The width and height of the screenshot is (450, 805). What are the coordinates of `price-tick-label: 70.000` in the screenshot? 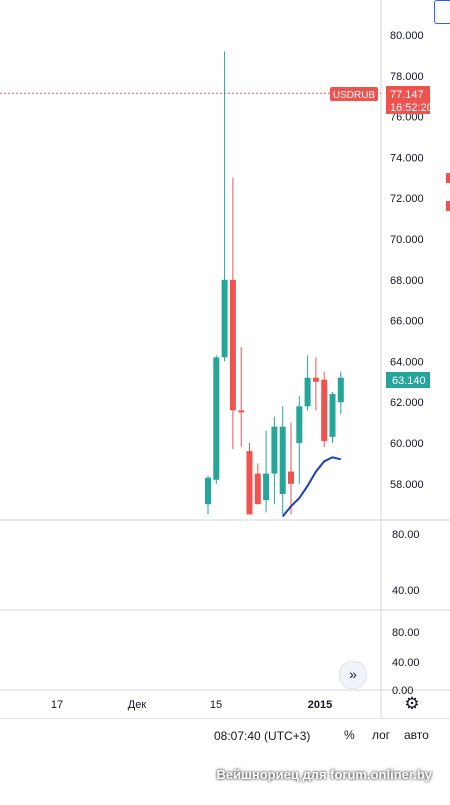 It's located at (407, 240).